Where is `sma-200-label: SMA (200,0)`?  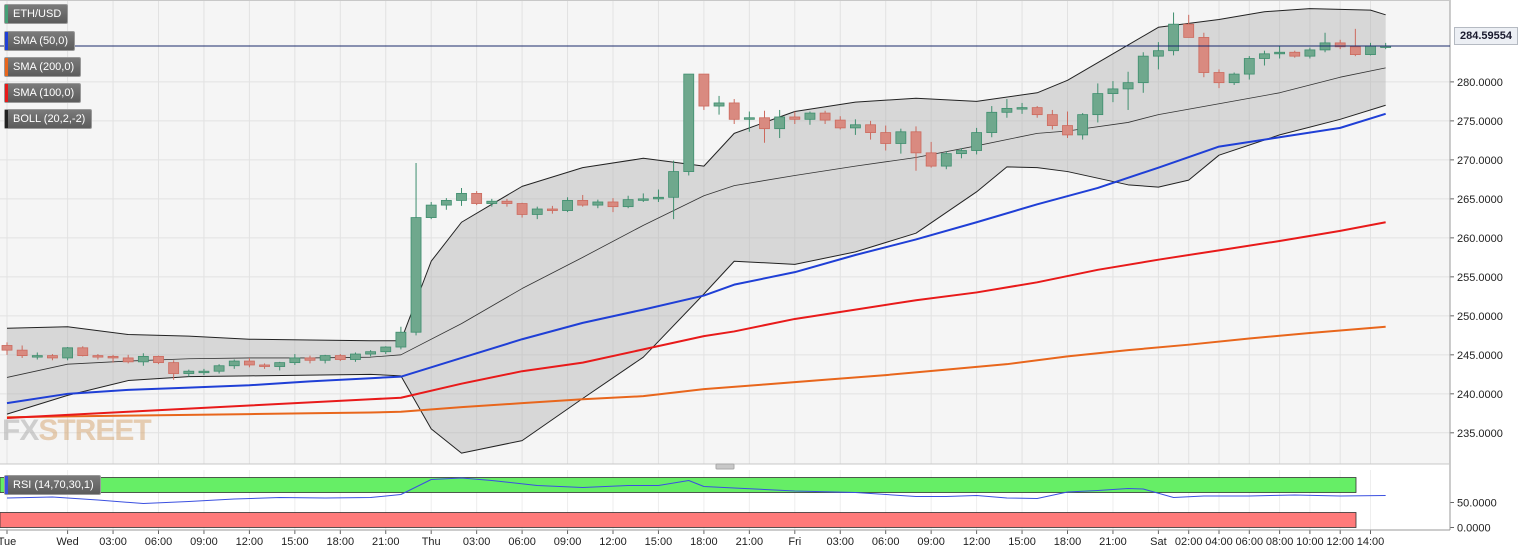
sma-200-label: SMA (200,0) is located at coordinates (44, 67).